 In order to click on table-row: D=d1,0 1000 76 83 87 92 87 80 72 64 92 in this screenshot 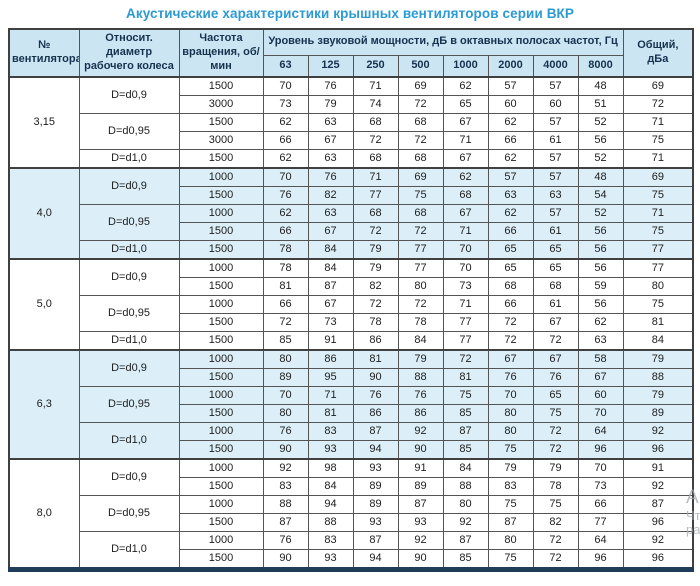, I will do `click(351, 550)`.